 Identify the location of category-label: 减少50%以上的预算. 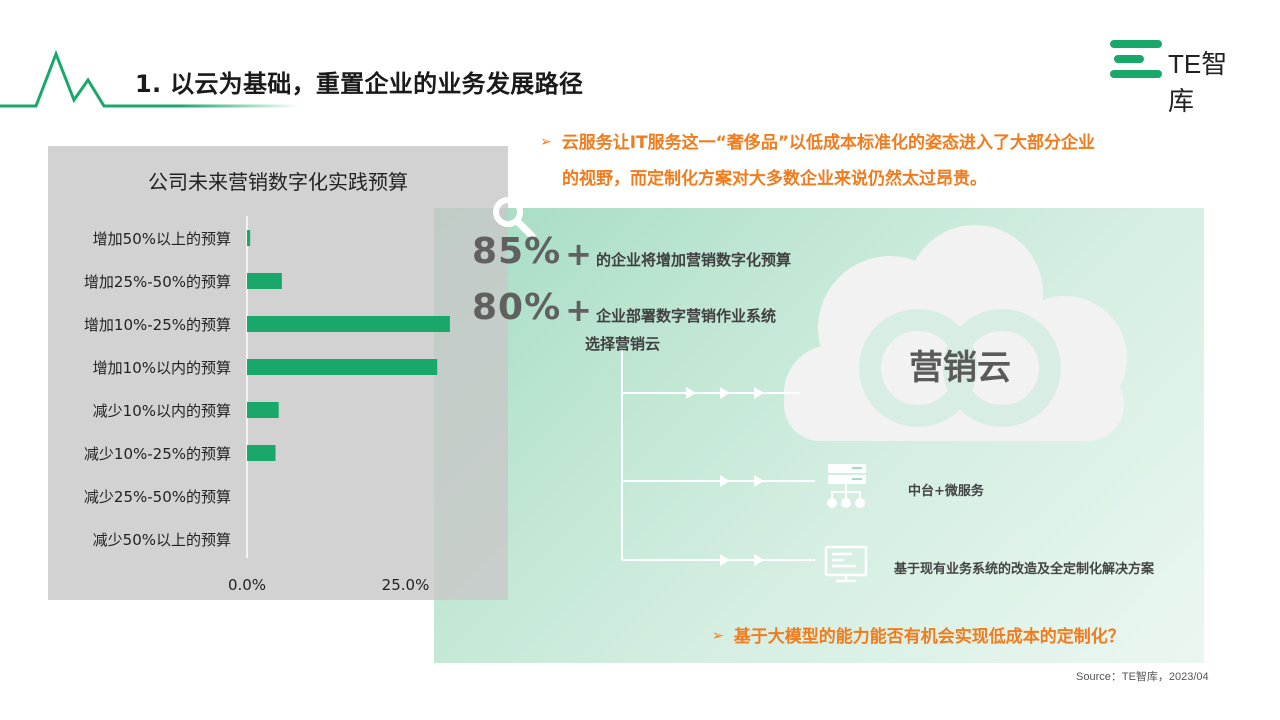
(162, 540).